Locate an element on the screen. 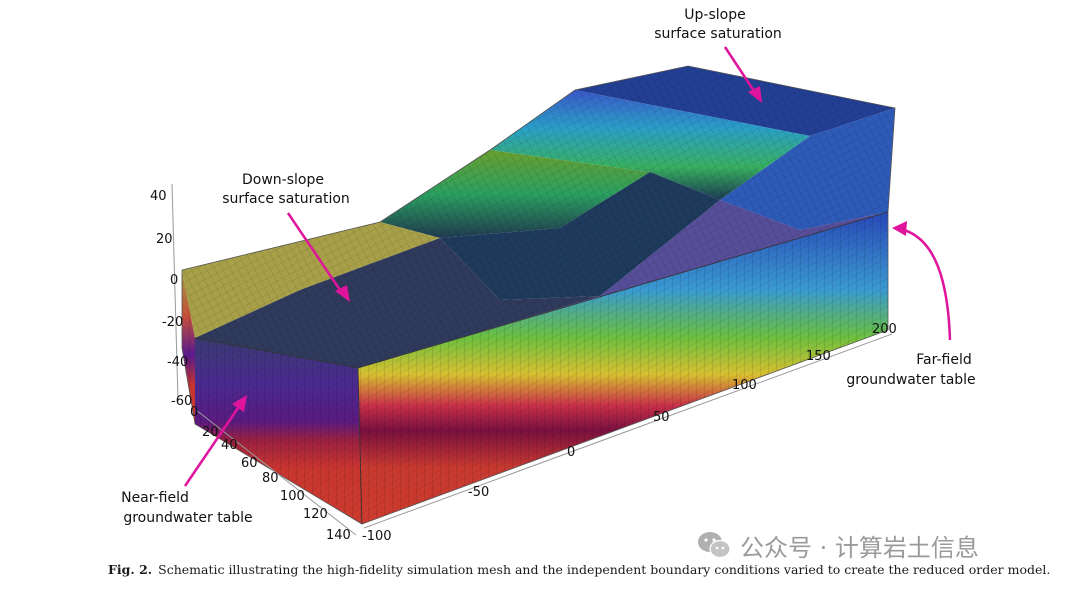 This screenshot has height=590, width=1080. upslope-arrow is located at coordinates (742, 74).